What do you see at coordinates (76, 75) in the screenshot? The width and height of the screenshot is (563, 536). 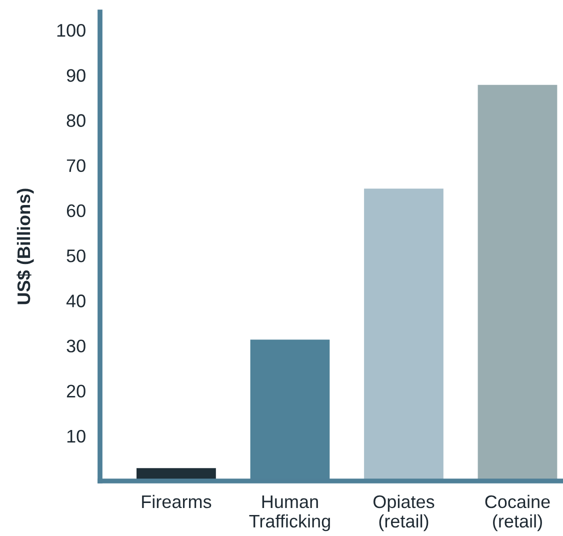 I see `y-tick-label: 90` at bounding box center [76, 75].